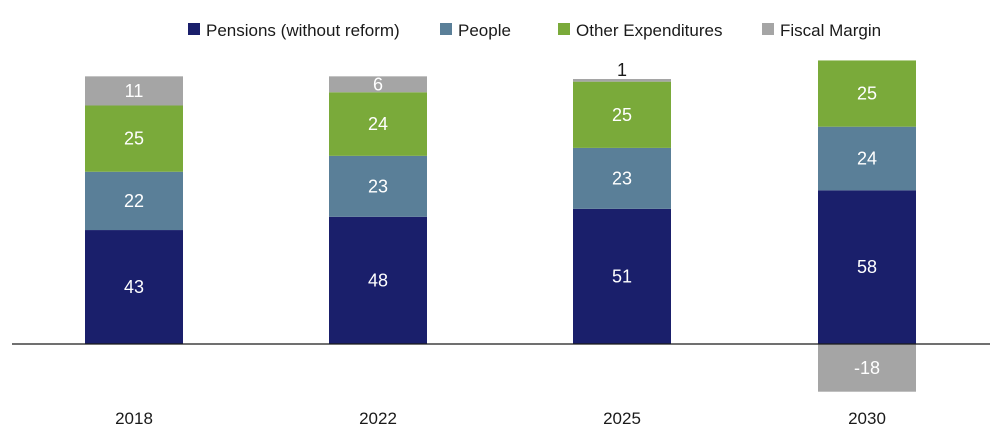  I want to click on legend-label-3: Fiscal Margin, so click(830, 30).